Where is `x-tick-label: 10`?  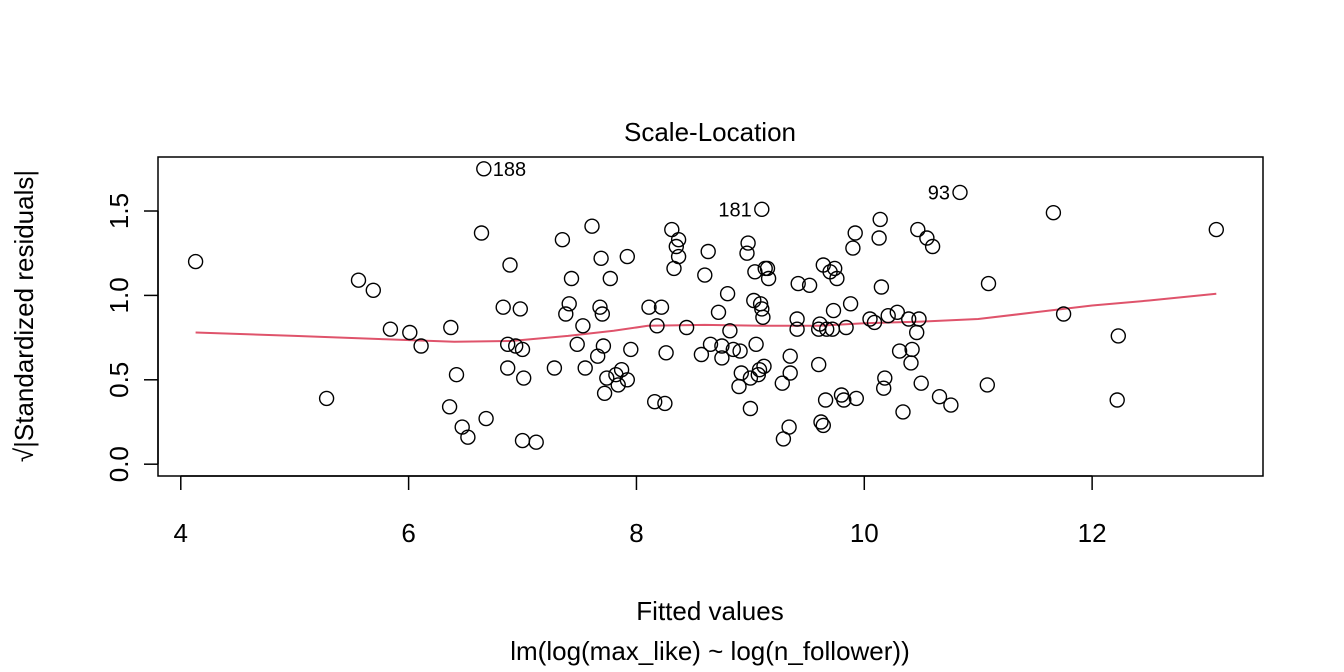
x-tick-label: 10 is located at coordinates (864, 533).